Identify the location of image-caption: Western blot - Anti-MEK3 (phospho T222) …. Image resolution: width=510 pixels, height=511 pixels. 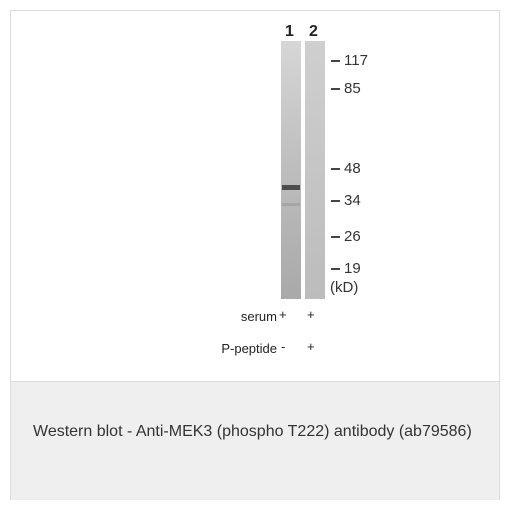
(252, 431).